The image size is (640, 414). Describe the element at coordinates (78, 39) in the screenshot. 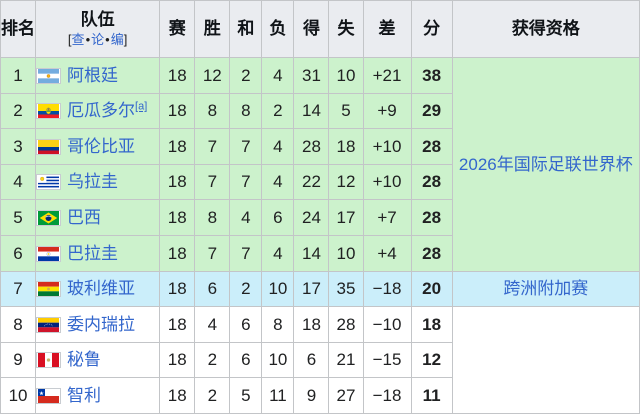

I see `vte-view-link: 查` at that location.